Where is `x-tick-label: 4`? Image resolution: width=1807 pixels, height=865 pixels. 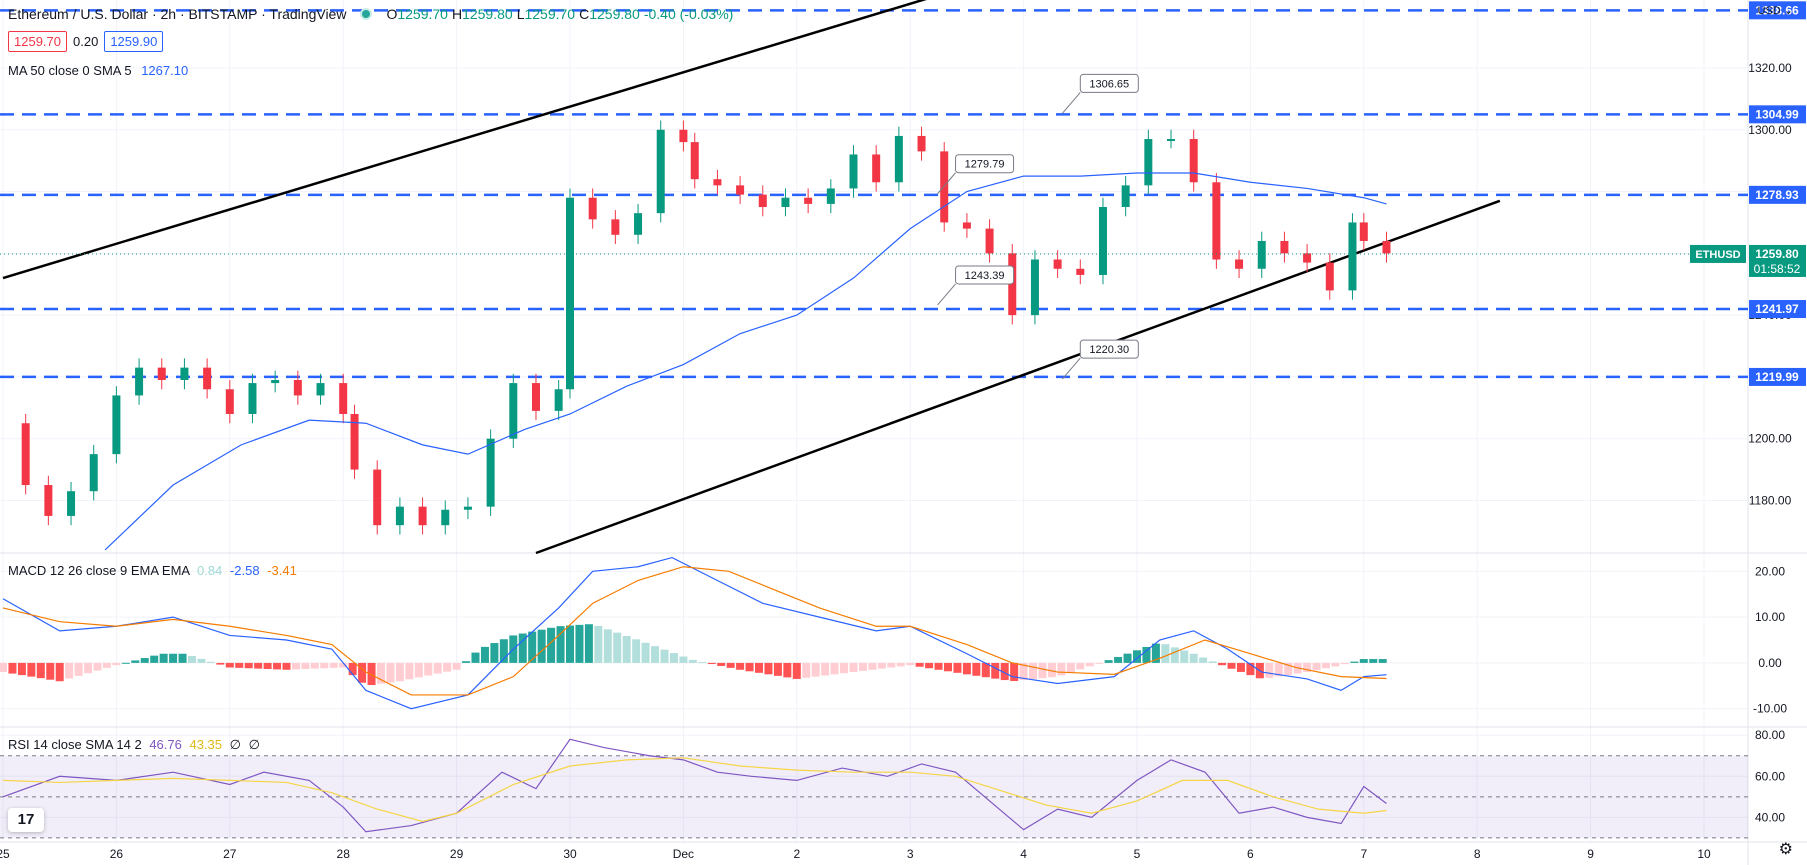 x-tick-label: 4 is located at coordinates (1023, 854).